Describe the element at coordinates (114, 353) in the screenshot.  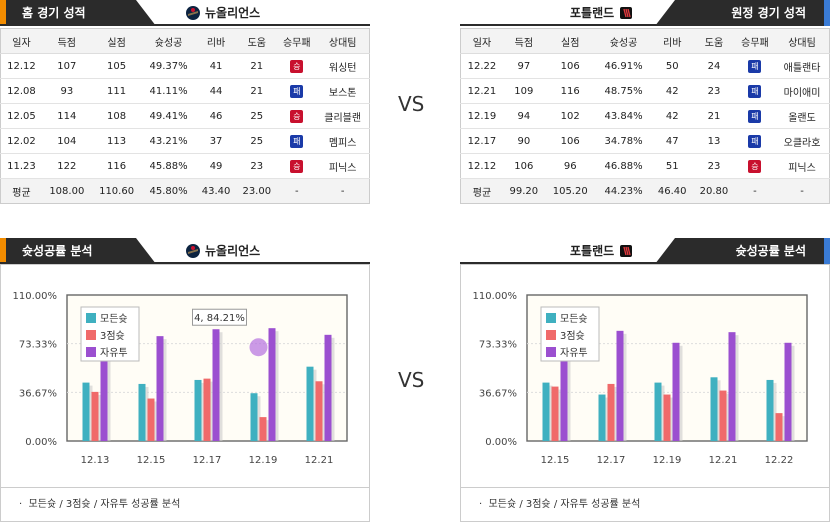
I see `legend-label: 자유투` at that location.